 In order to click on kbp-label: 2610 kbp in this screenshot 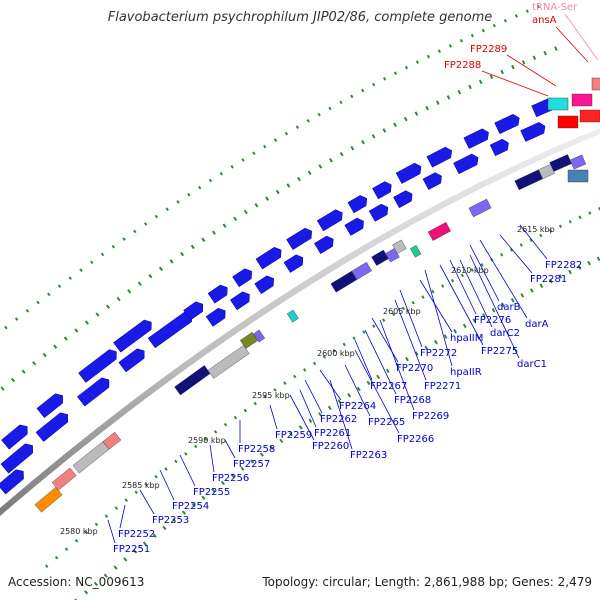, I will do `click(470, 270)`.